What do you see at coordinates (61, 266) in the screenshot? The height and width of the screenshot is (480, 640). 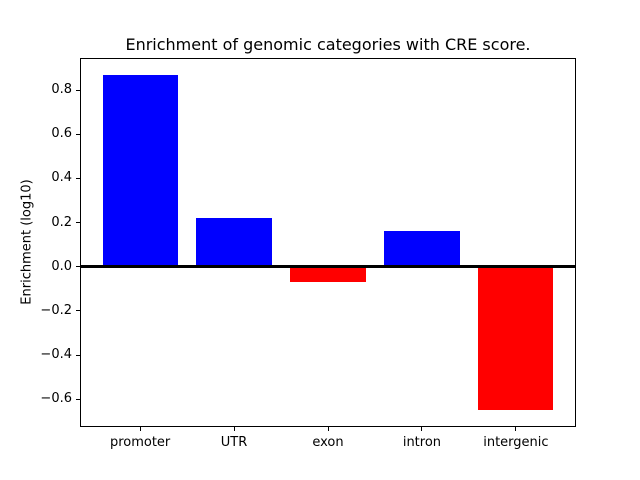 I see `y-tick-label: 0.0` at bounding box center [61, 266].